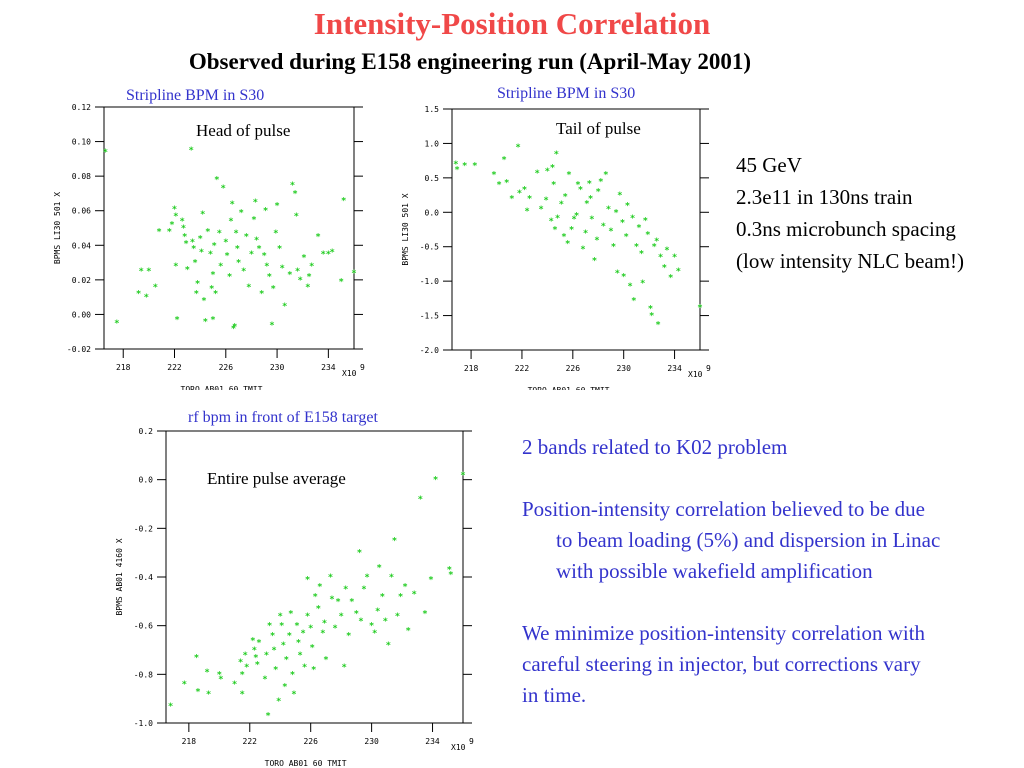 The width and height of the screenshot is (1024, 768). What do you see at coordinates (769, 165) in the screenshot?
I see `beam-energy: 45 GeV` at bounding box center [769, 165].